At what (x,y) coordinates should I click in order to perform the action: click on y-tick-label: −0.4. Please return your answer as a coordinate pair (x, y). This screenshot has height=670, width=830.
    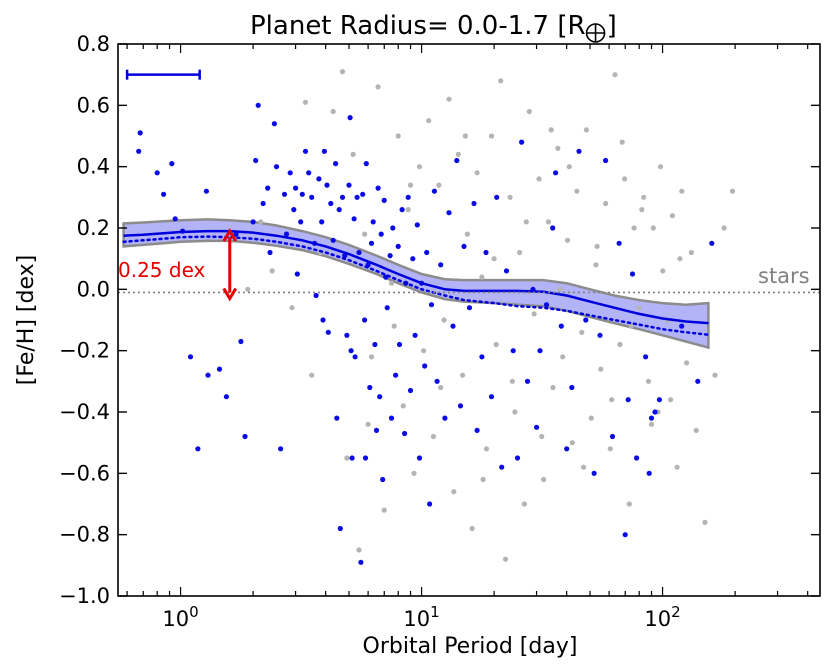
    Looking at the image, I should click on (84, 412).